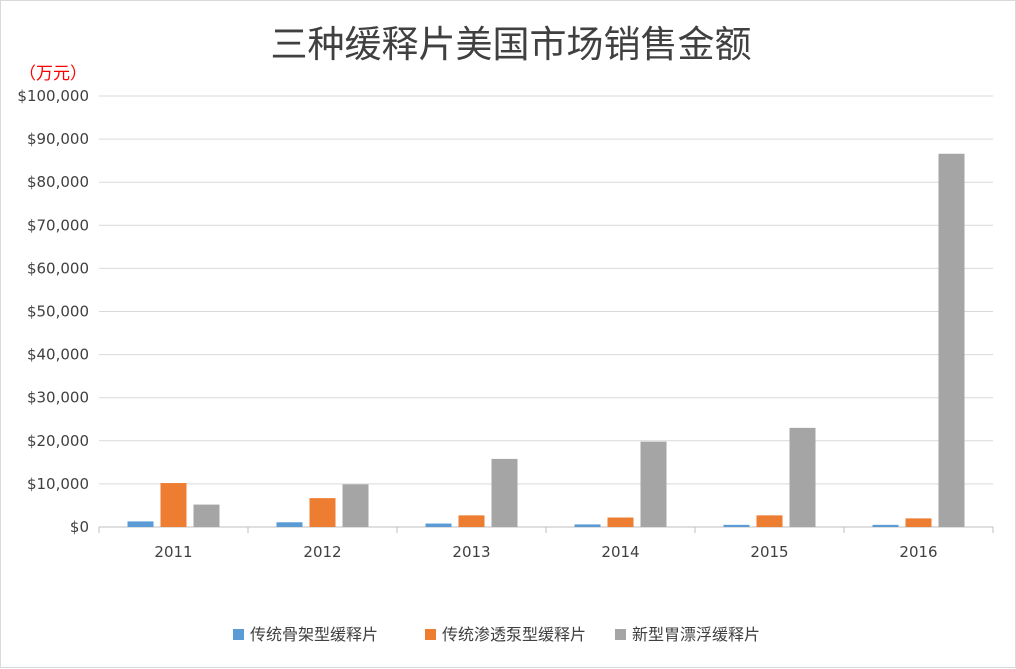  What do you see at coordinates (514, 634) in the screenshot?
I see `legend-label: 传统渗透泵型缓释片` at bounding box center [514, 634].